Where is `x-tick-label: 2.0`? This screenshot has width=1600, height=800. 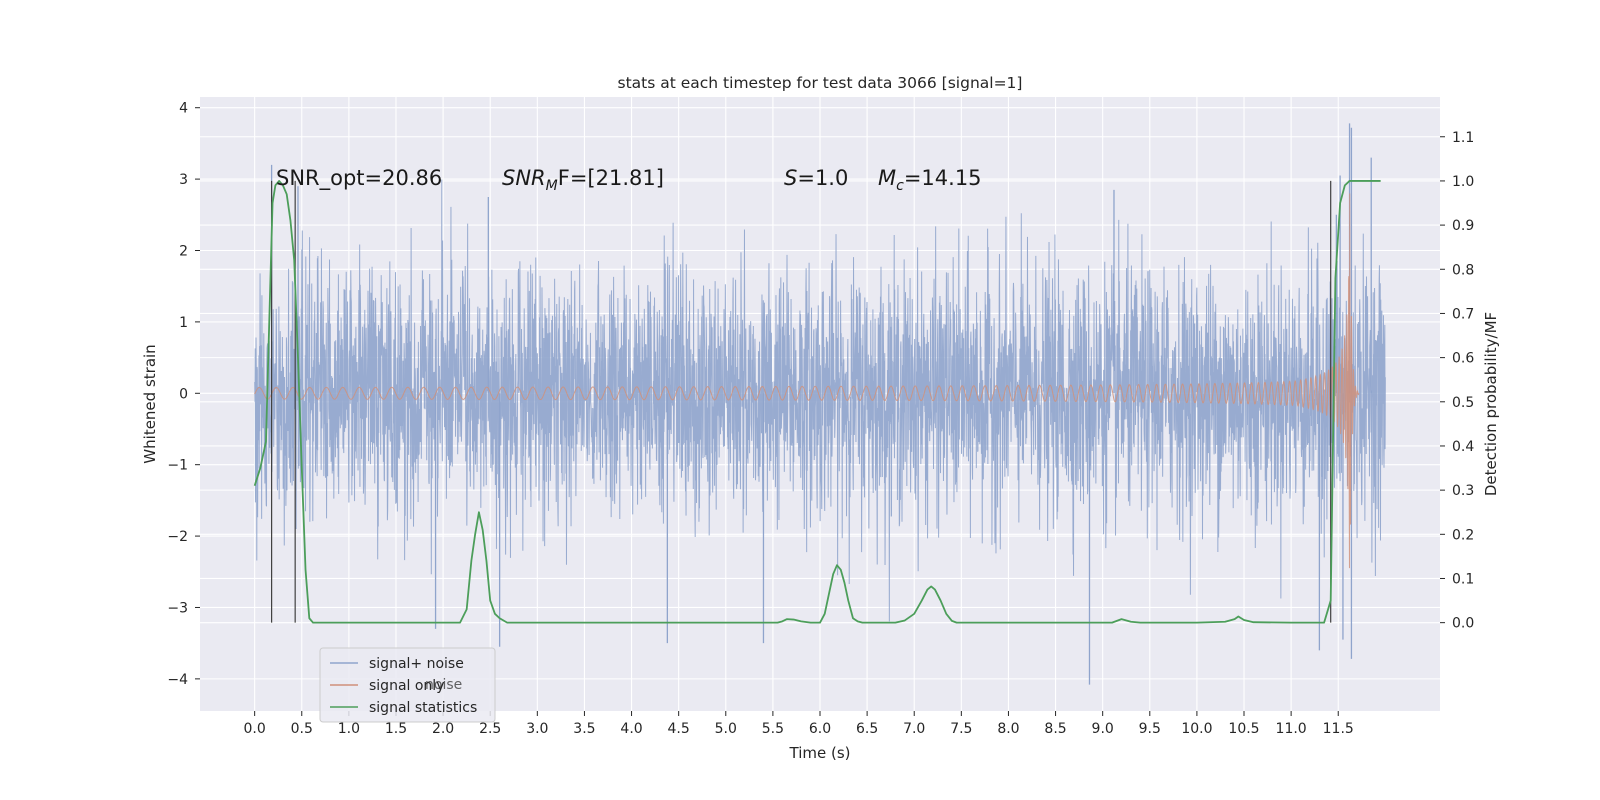 x-tick-label: 2.0 is located at coordinates (443, 729).